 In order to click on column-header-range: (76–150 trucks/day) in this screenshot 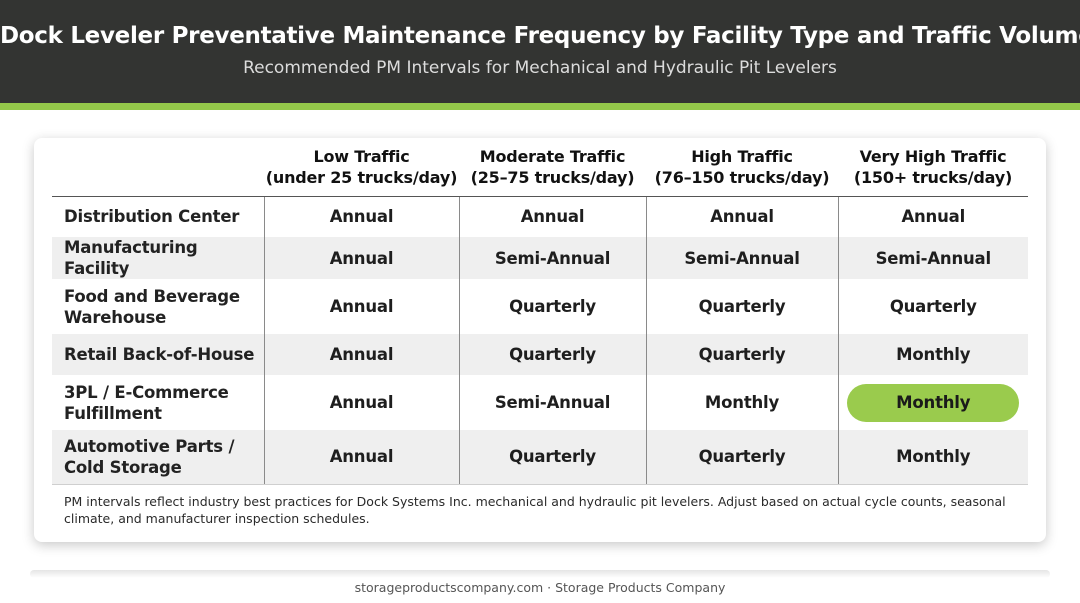, I will do `click(742, 177)`.